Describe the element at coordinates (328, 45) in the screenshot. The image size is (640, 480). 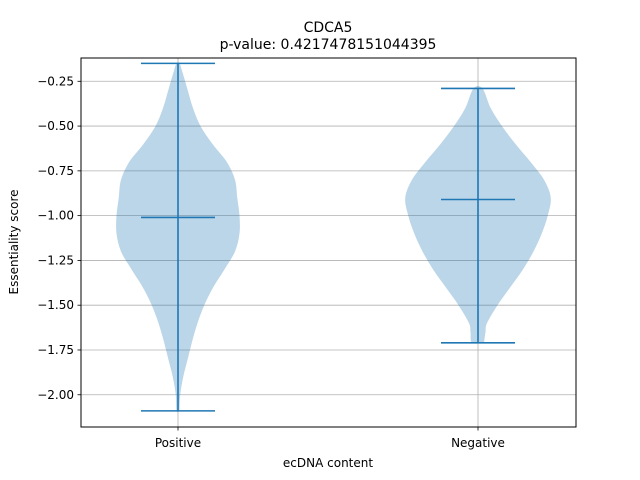
I see `chart-subtitle: p-value: 0.4217478151044395` at that location.